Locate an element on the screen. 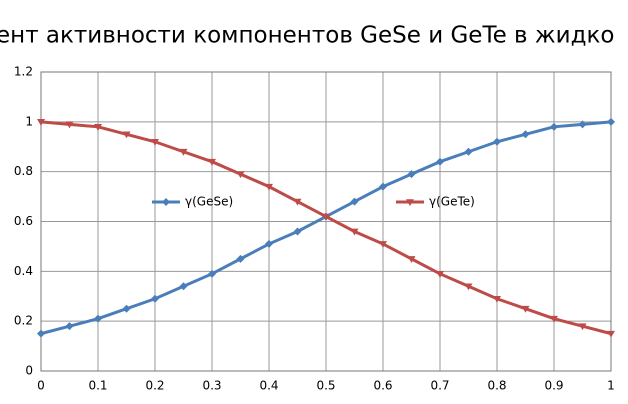  y-tick-label: 0.4 is located at coordinates (23, 271).